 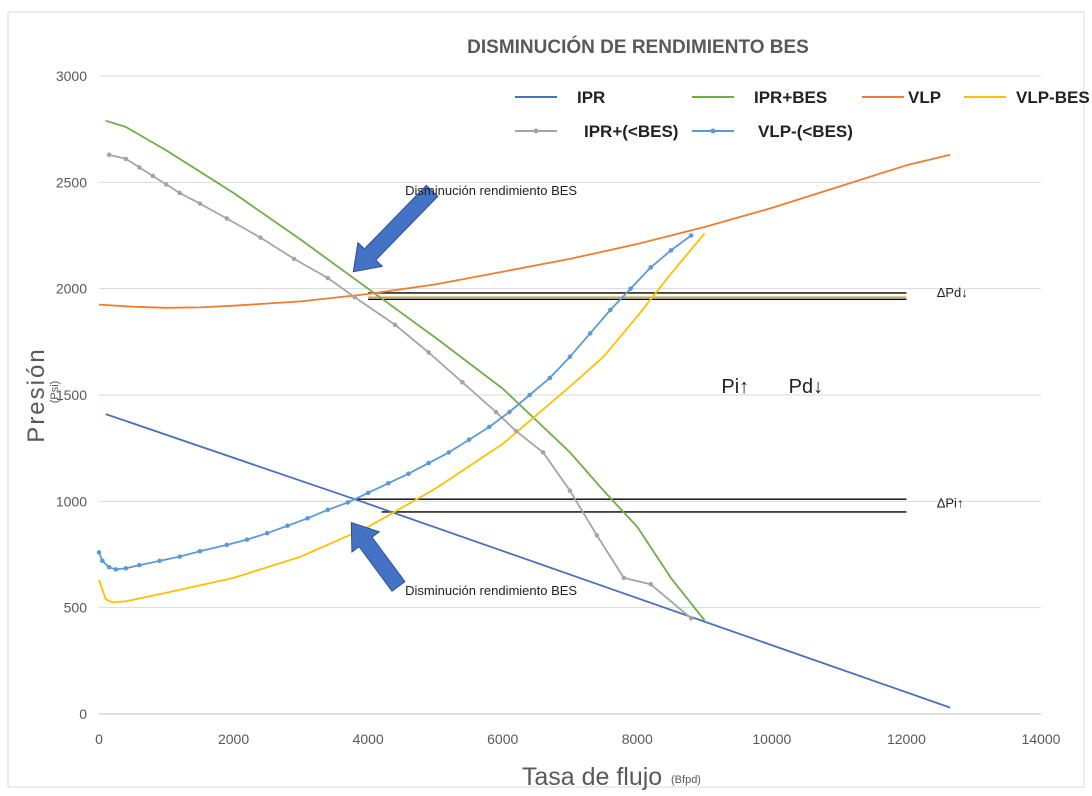 I want to click on legend-label: VLP-BES, so click(x=1053, y=97).